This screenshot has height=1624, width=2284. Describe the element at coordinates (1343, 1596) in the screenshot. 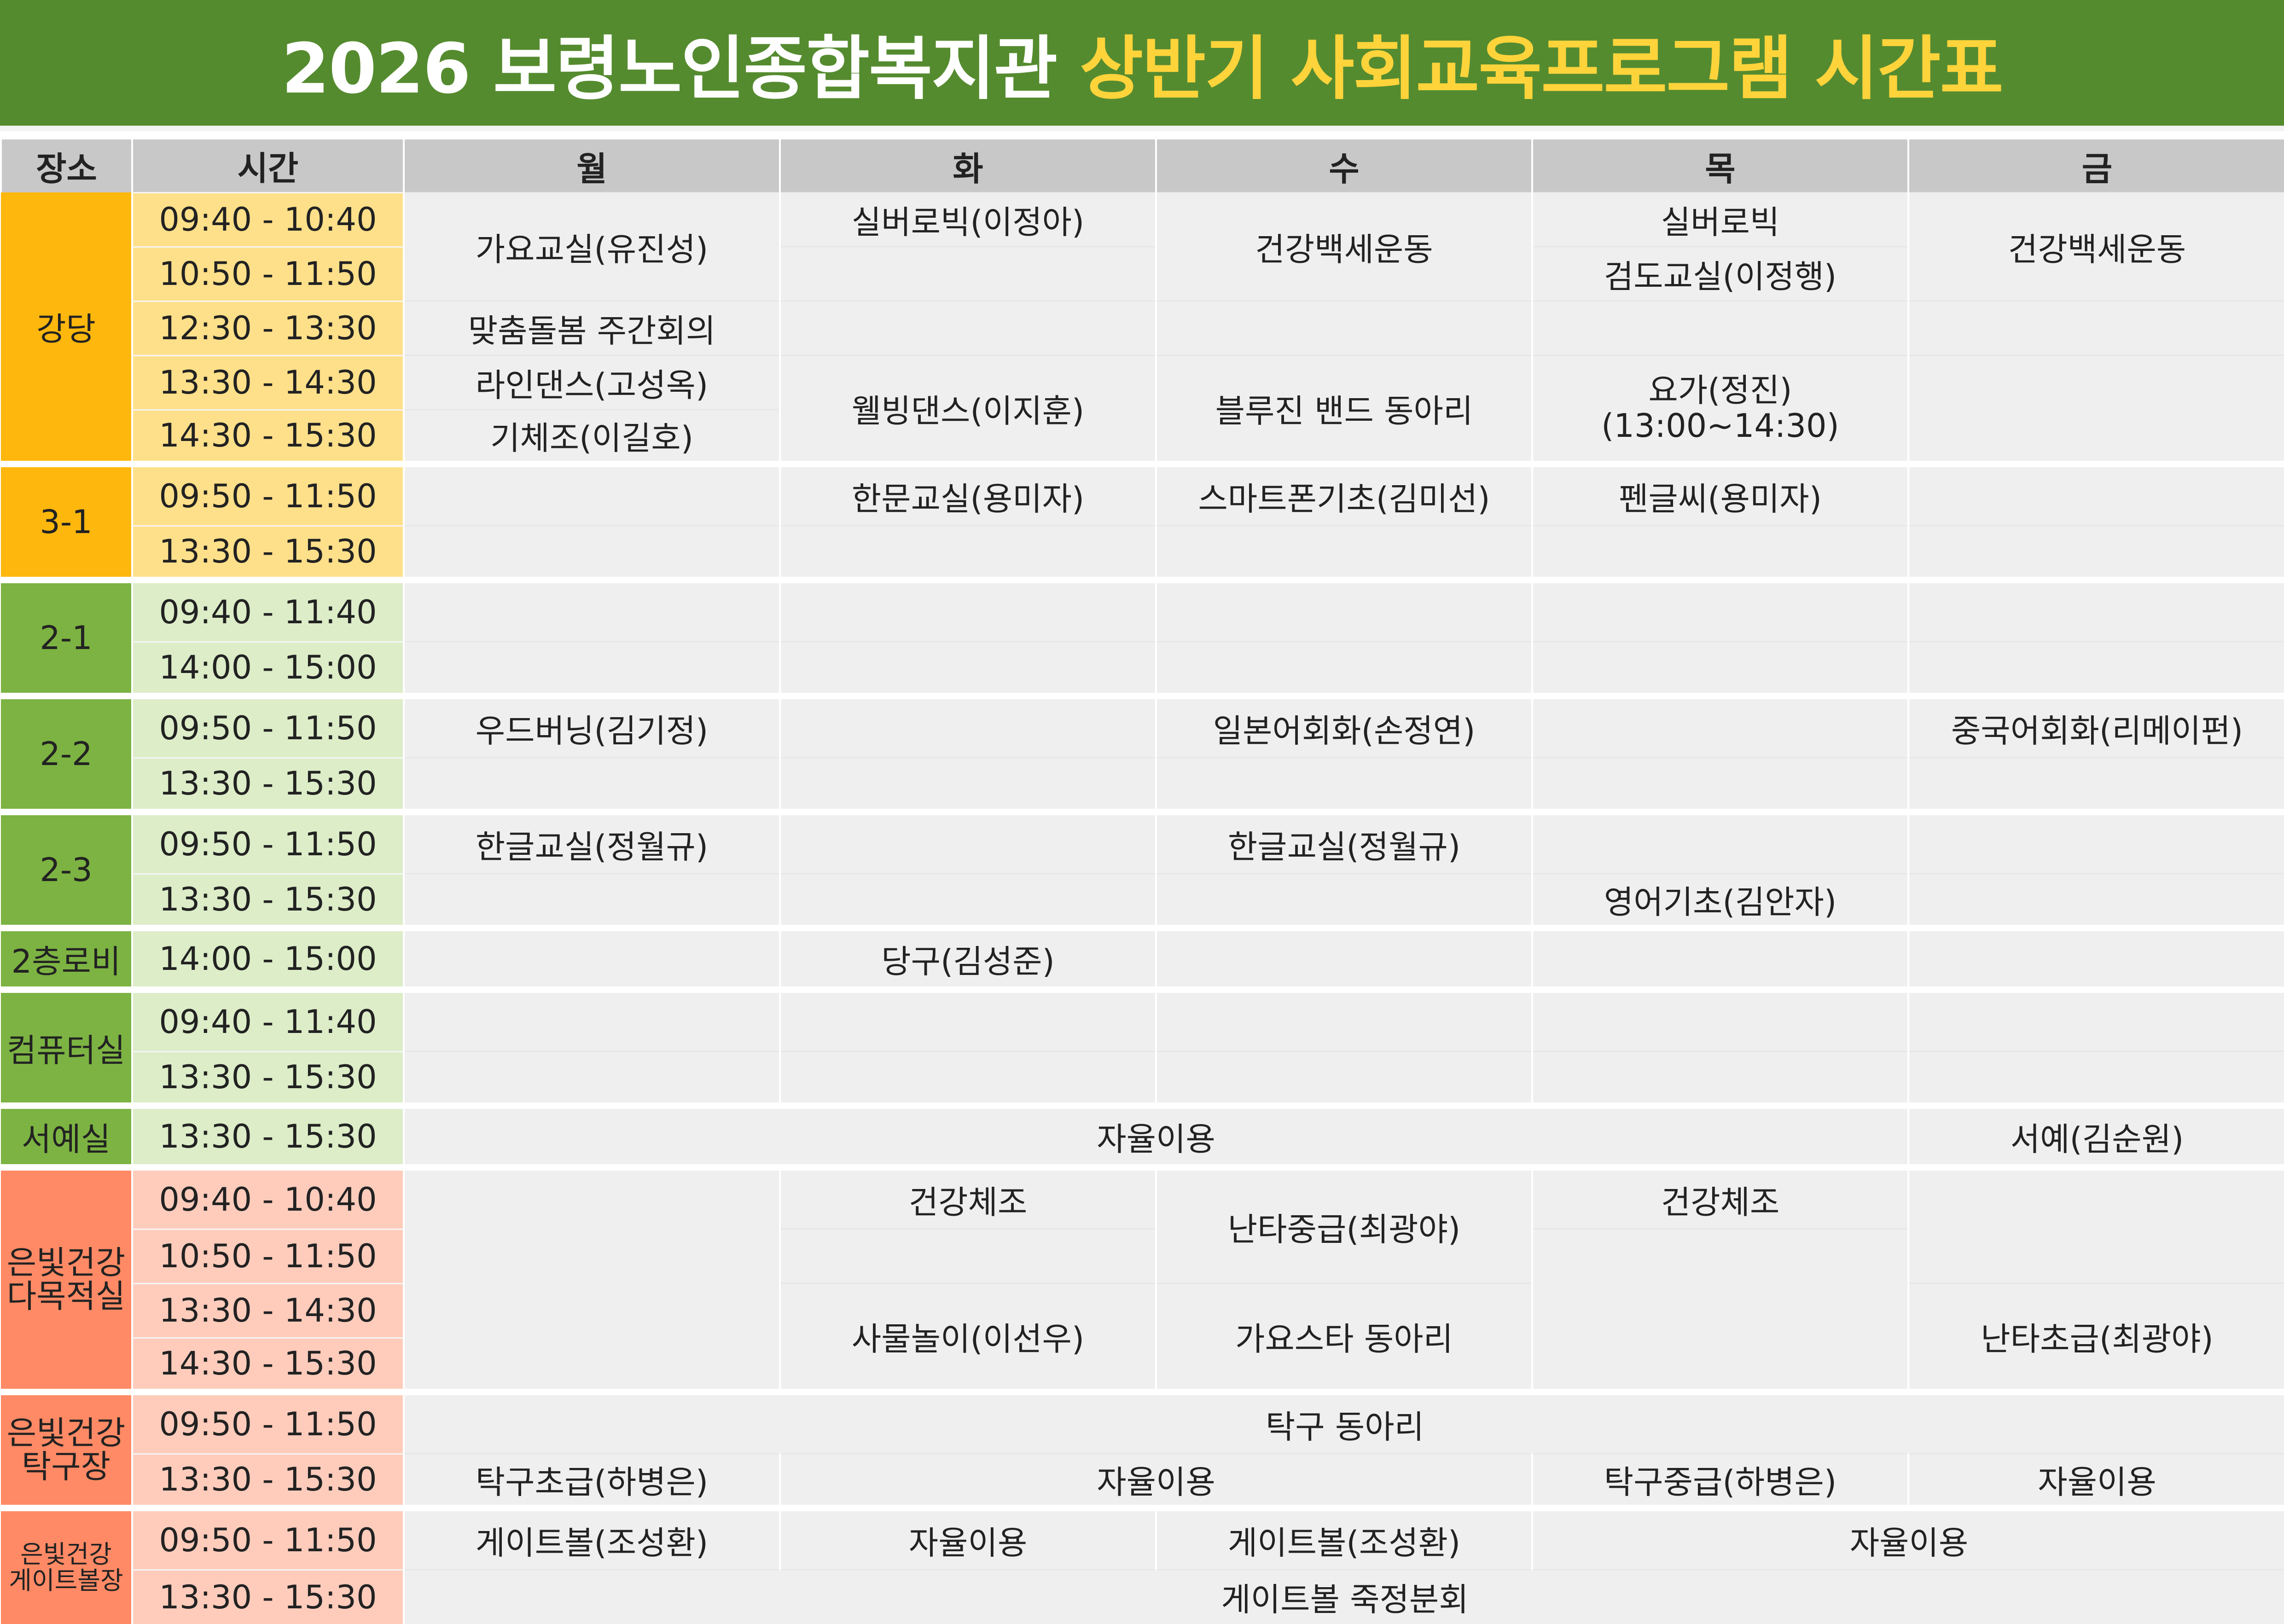

I see `class-cell: 게이트볼 죽정분회` at that location.